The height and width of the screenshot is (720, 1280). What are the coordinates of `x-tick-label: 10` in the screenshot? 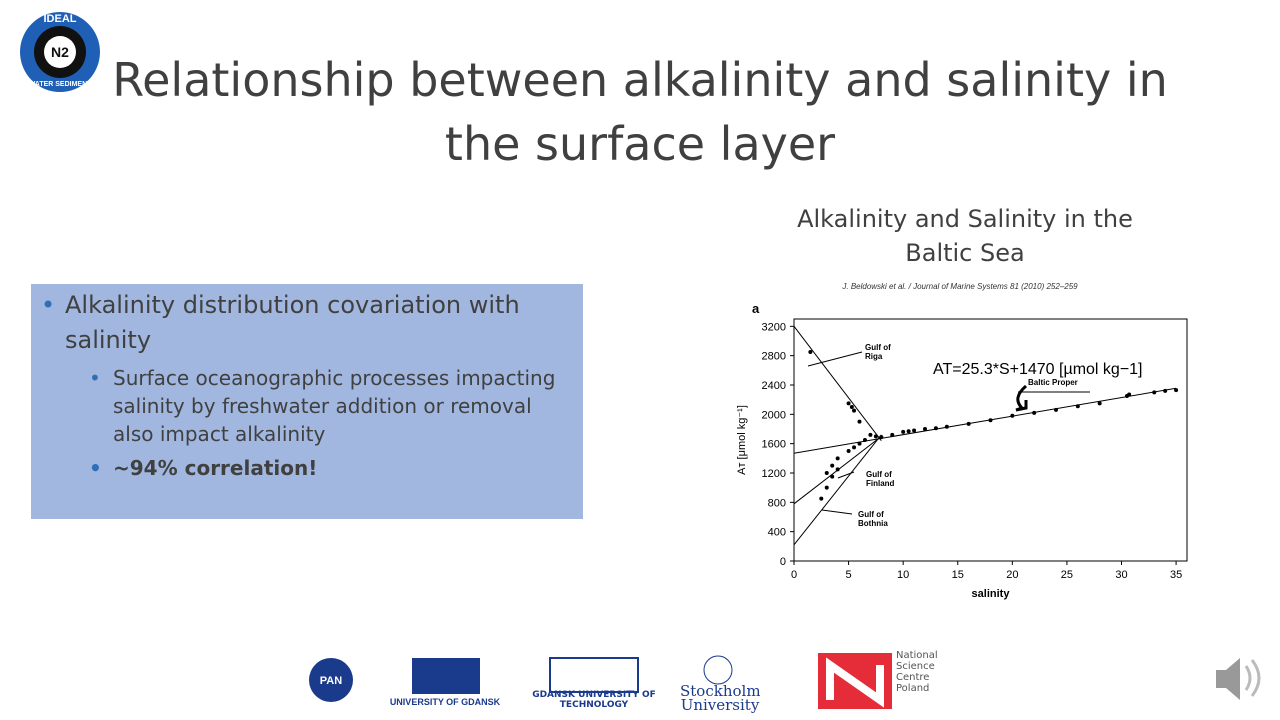 It's located at (903, 575).